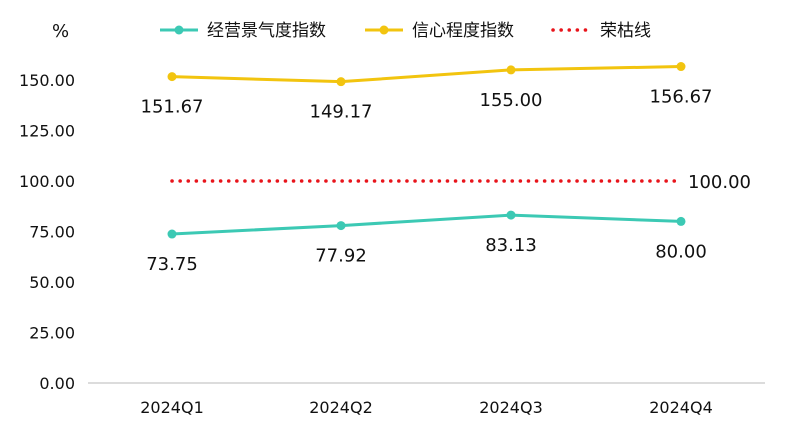 The height and width of the screenshot is (428, 786). I want to click on data-label: 155.00, so click(511, 100).